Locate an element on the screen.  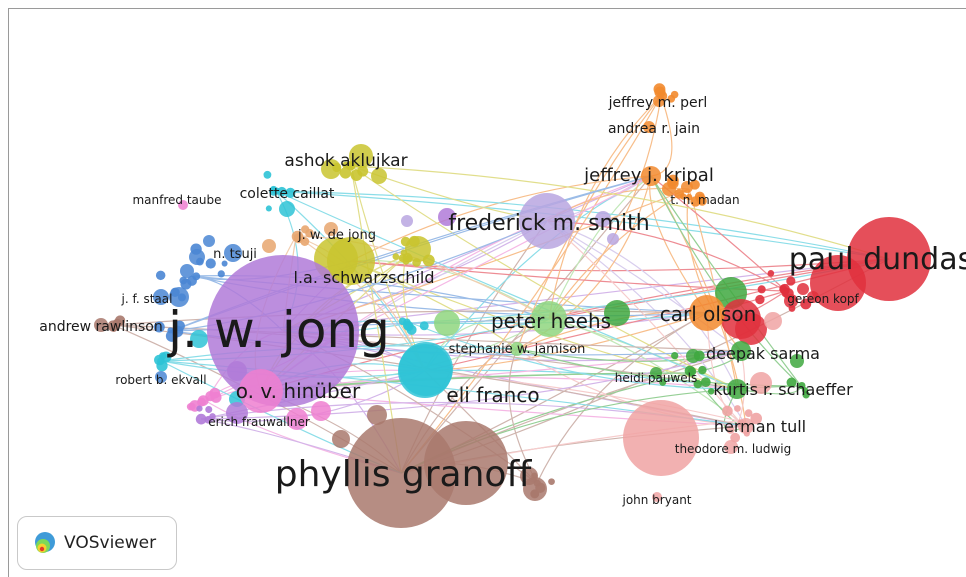
node-paul-dundas is located at coordinates (889, 259).